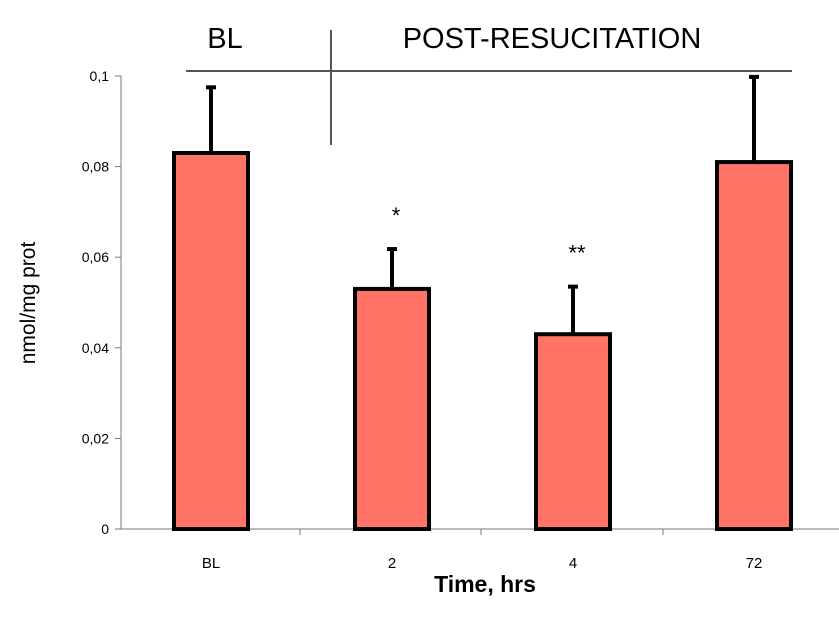 The width and height of the screenshot is (839, 619). I want to click on group-label-baseline: BL, so click(224, 39).